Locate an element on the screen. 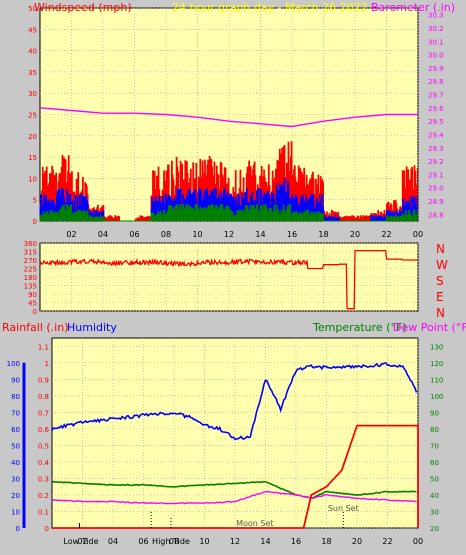 This screenshot has height=555, width=466. temperature-tick-label: 60 is located at coordinates (434, 463).